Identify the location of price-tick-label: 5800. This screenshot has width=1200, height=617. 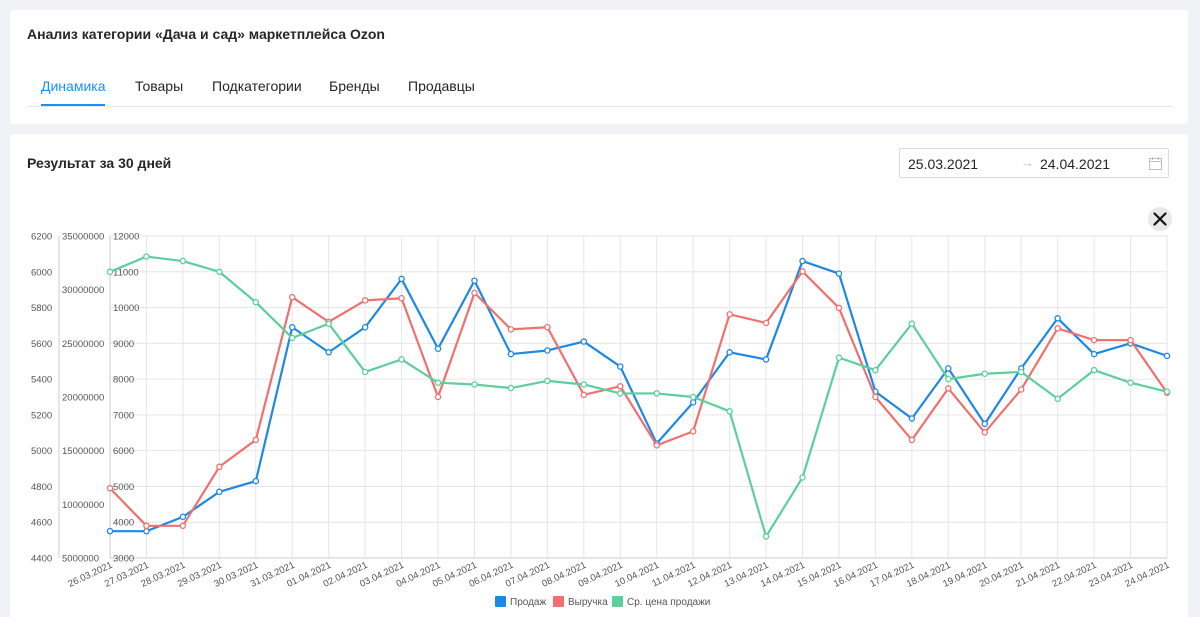
(41, 308).